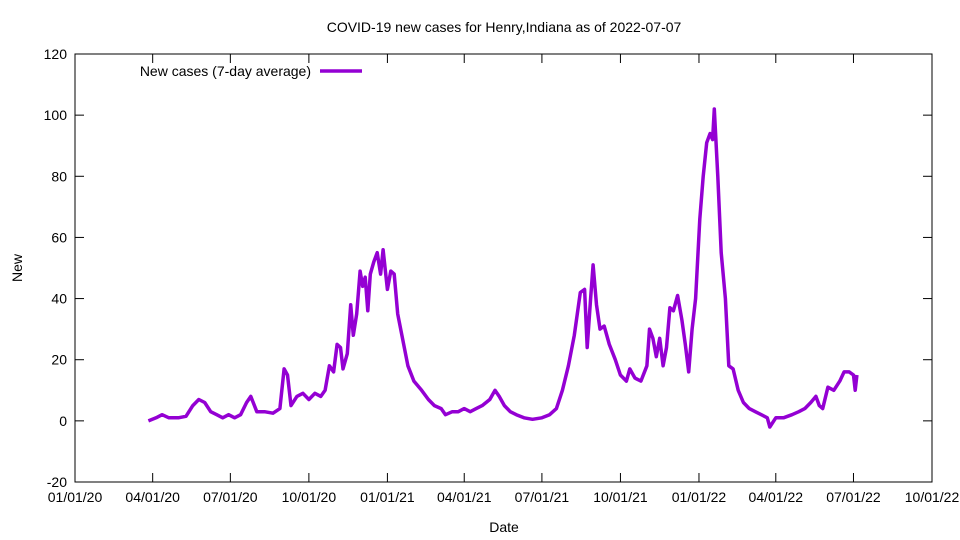 This screenshot has height=540, width=960. I want to click on x-tick-label: 10/01/21, so click(620, 497).